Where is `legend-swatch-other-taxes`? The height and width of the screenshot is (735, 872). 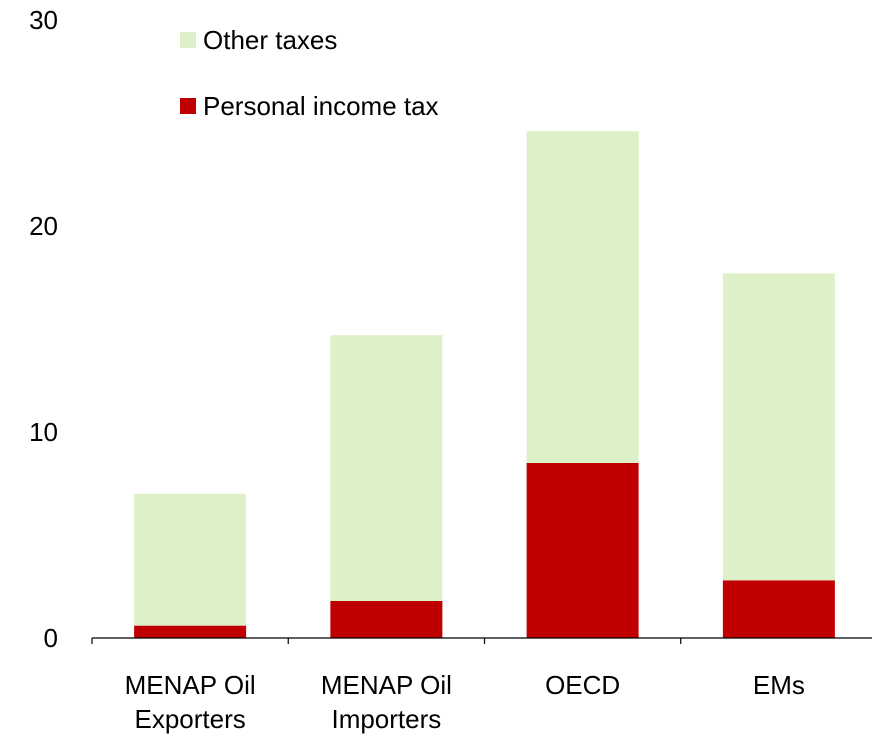
legend-swatch-other-taxes is located at coordinates (188, 40).